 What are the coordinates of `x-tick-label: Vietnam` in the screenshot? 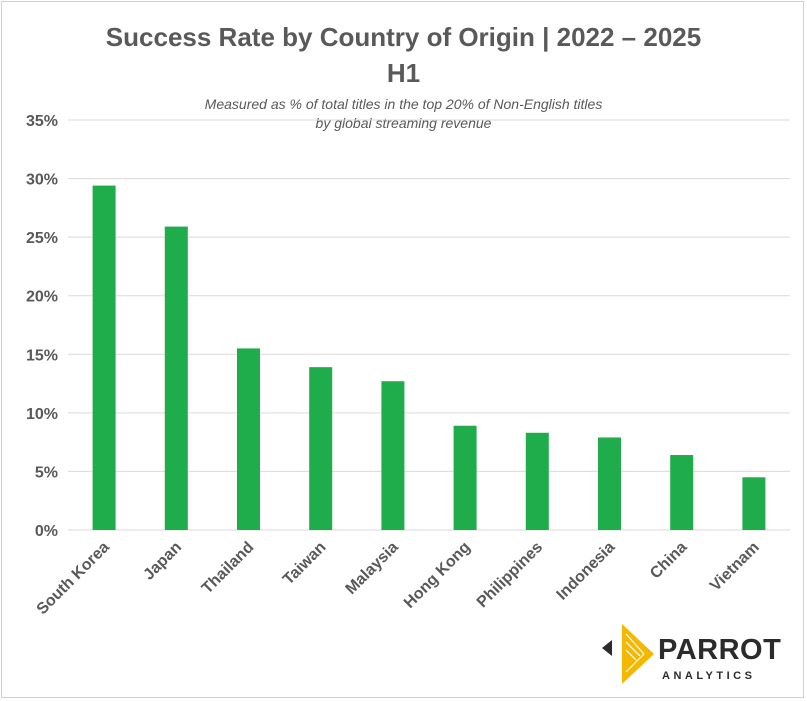 It's located at (735, 567).